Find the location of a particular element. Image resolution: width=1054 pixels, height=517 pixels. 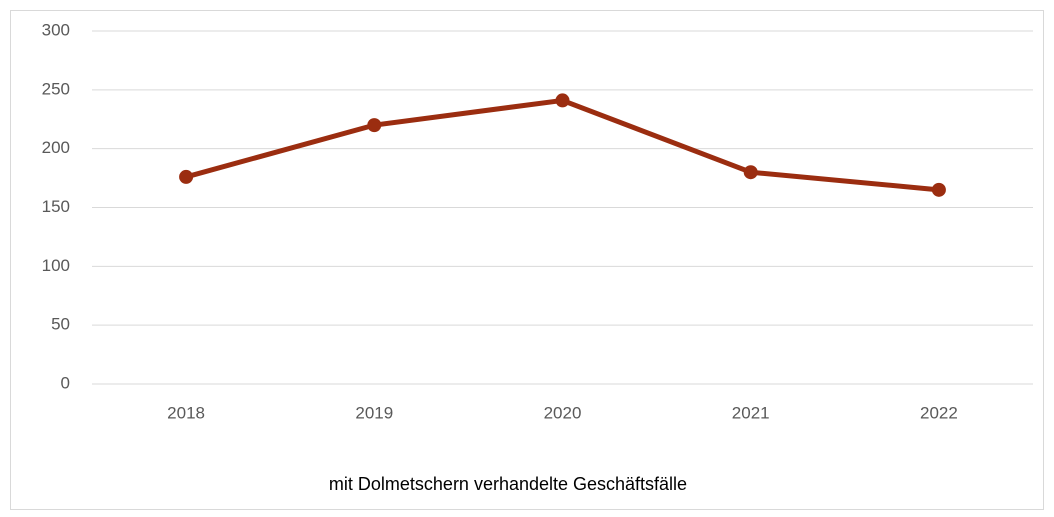

y-tick-label: 50 is located at coordinates (60, 324).